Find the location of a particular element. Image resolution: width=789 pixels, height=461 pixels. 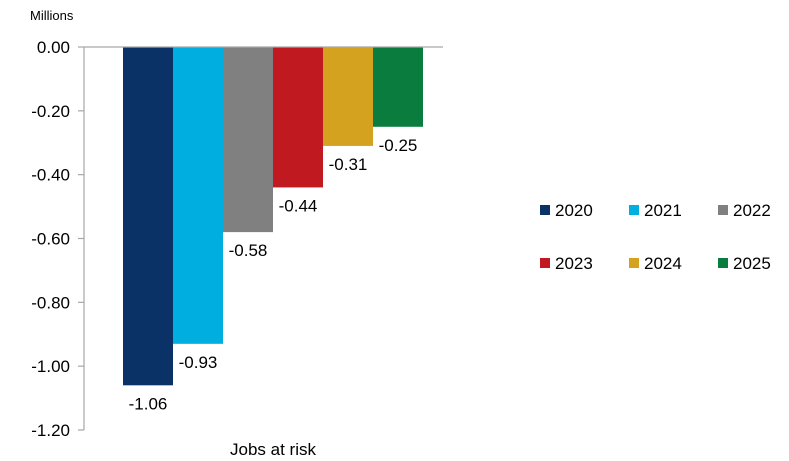

data-label-2022: -0.58 is located at coordinates (248, 250).